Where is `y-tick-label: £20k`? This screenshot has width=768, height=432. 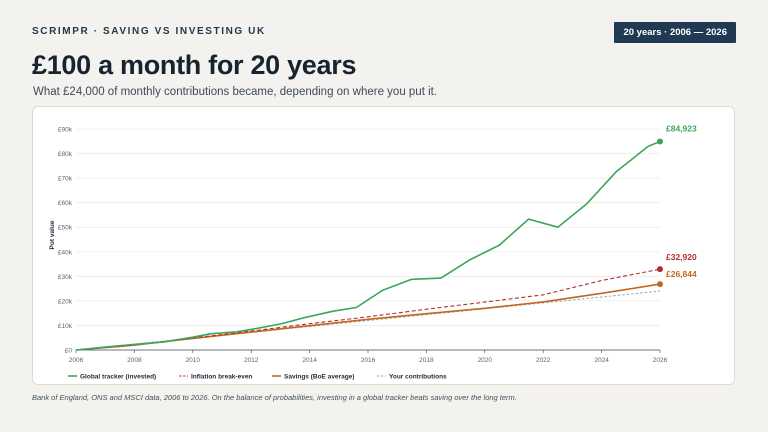 y-tick-label: £20k is located at coordinates (65, 301).